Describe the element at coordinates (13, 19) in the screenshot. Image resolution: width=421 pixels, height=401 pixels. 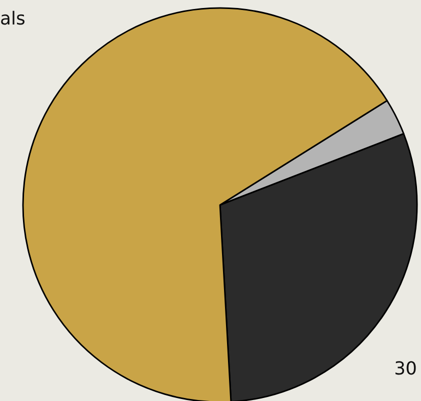
I see `slice-label: als` at that location.